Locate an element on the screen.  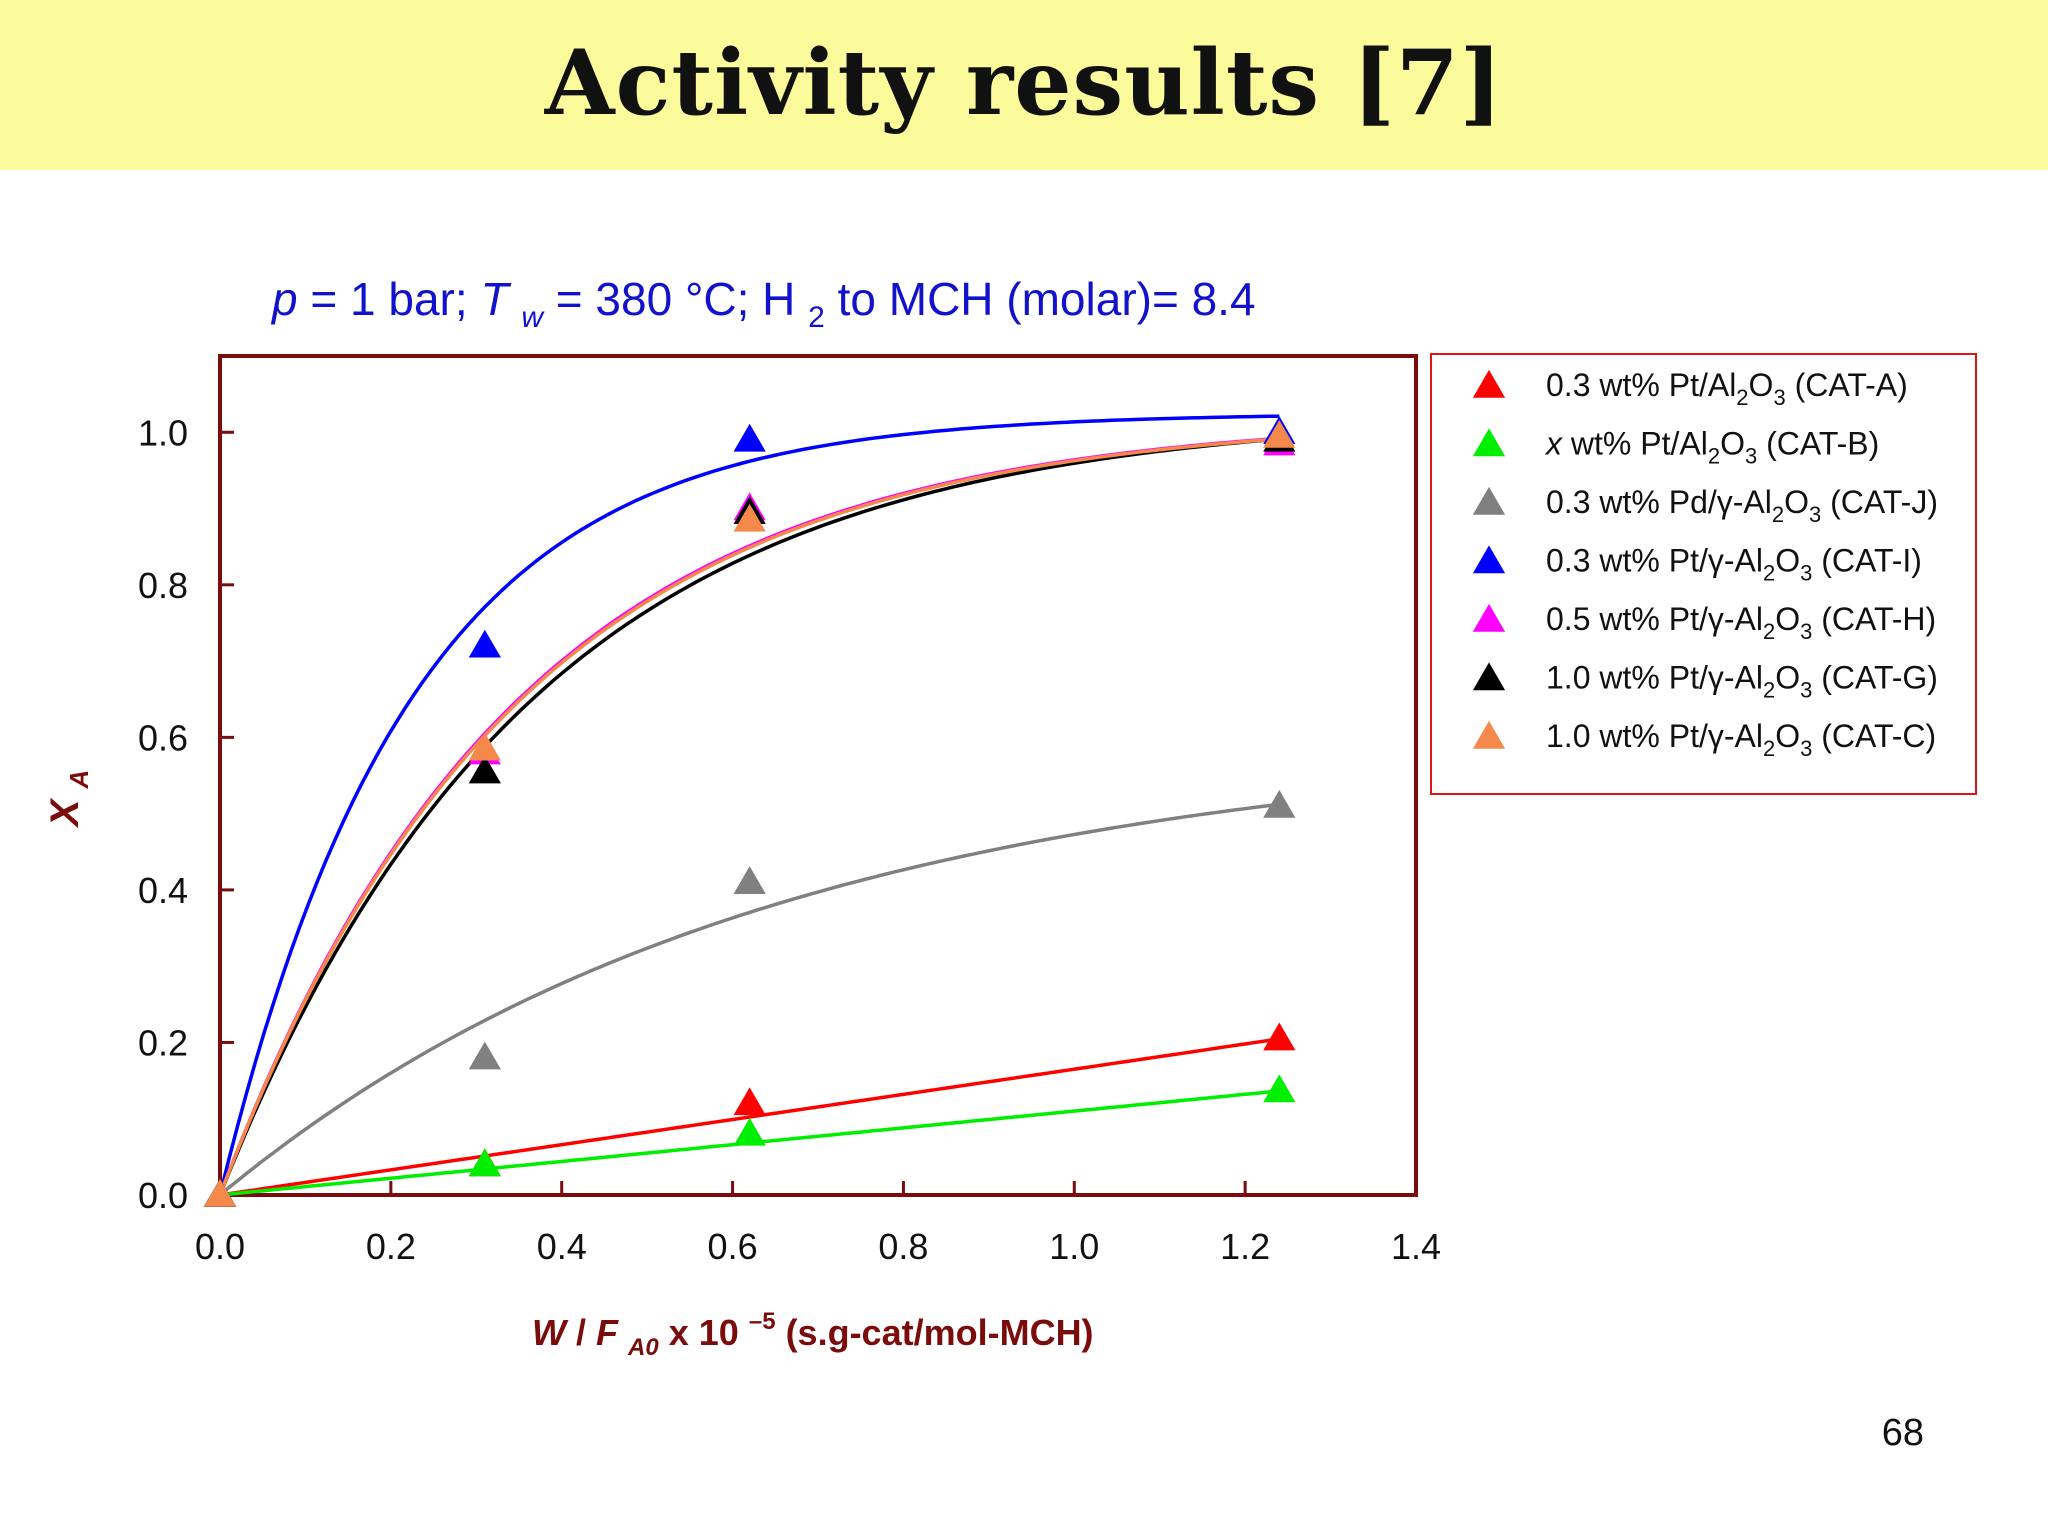
conditions-H-sub: 2 is located at coordinates (816, 317).